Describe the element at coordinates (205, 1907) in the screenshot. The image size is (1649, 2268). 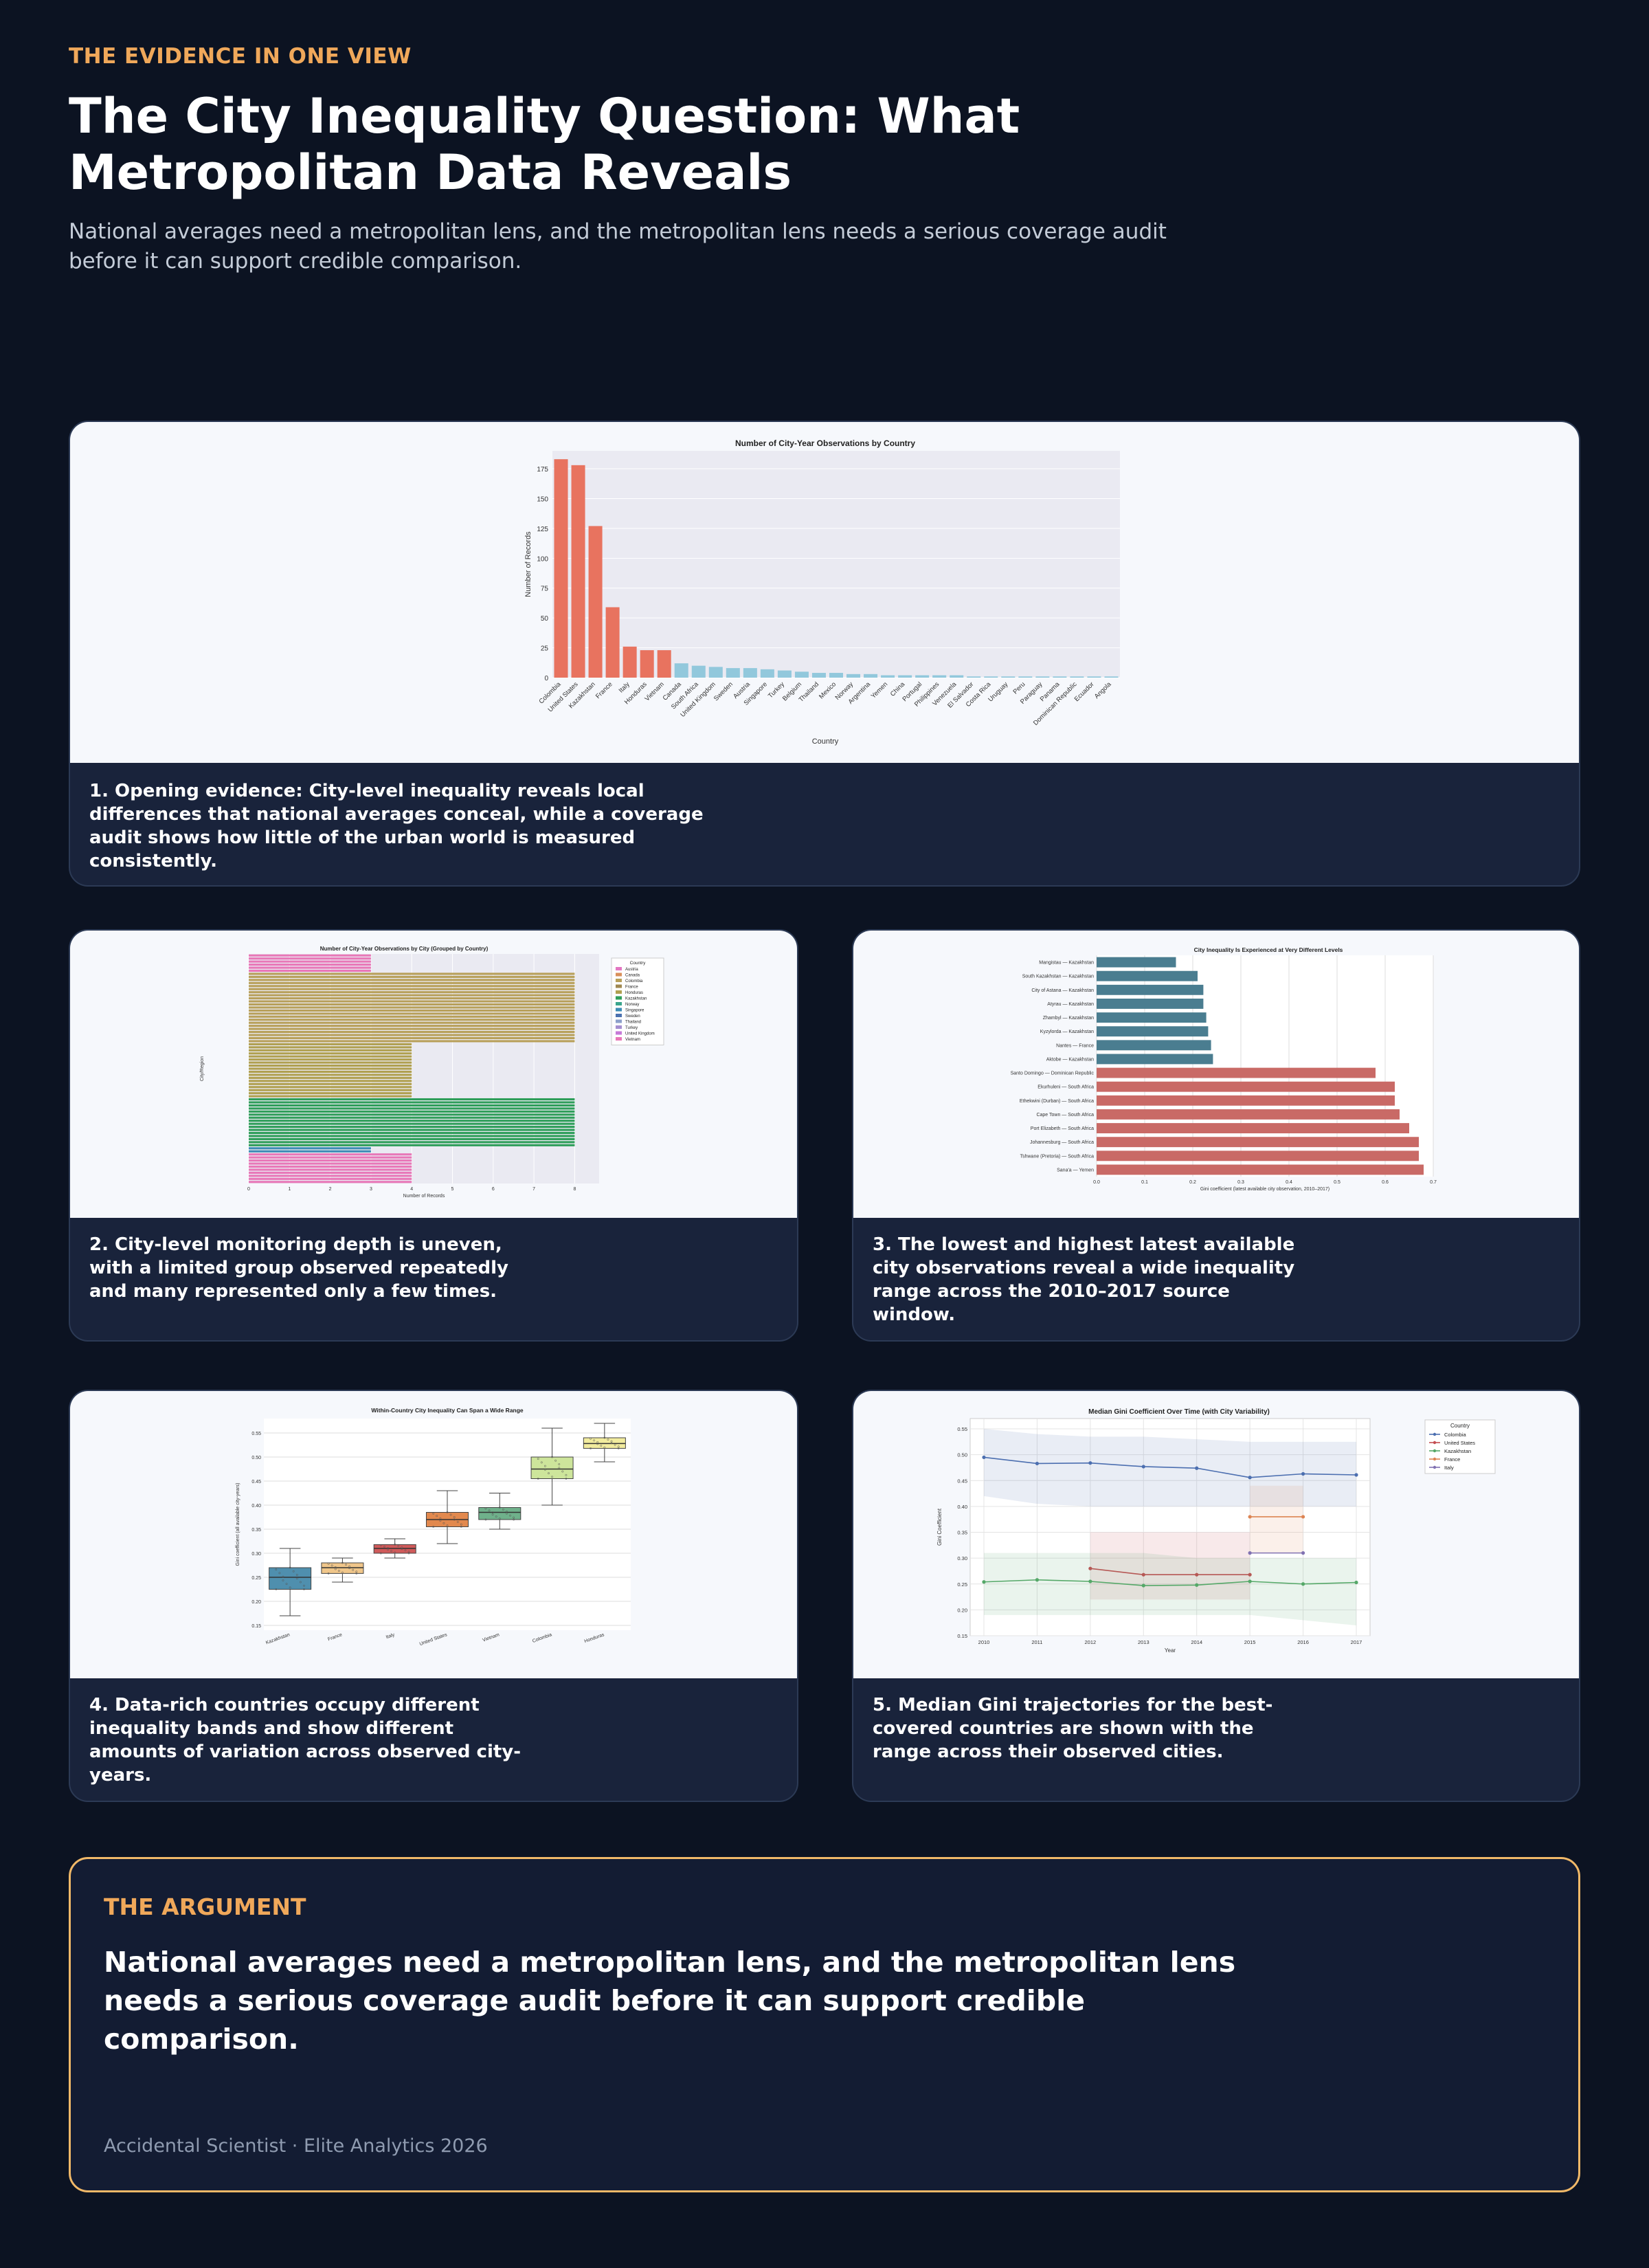
I see `argument-label: THE ARGUMENT` at that location.